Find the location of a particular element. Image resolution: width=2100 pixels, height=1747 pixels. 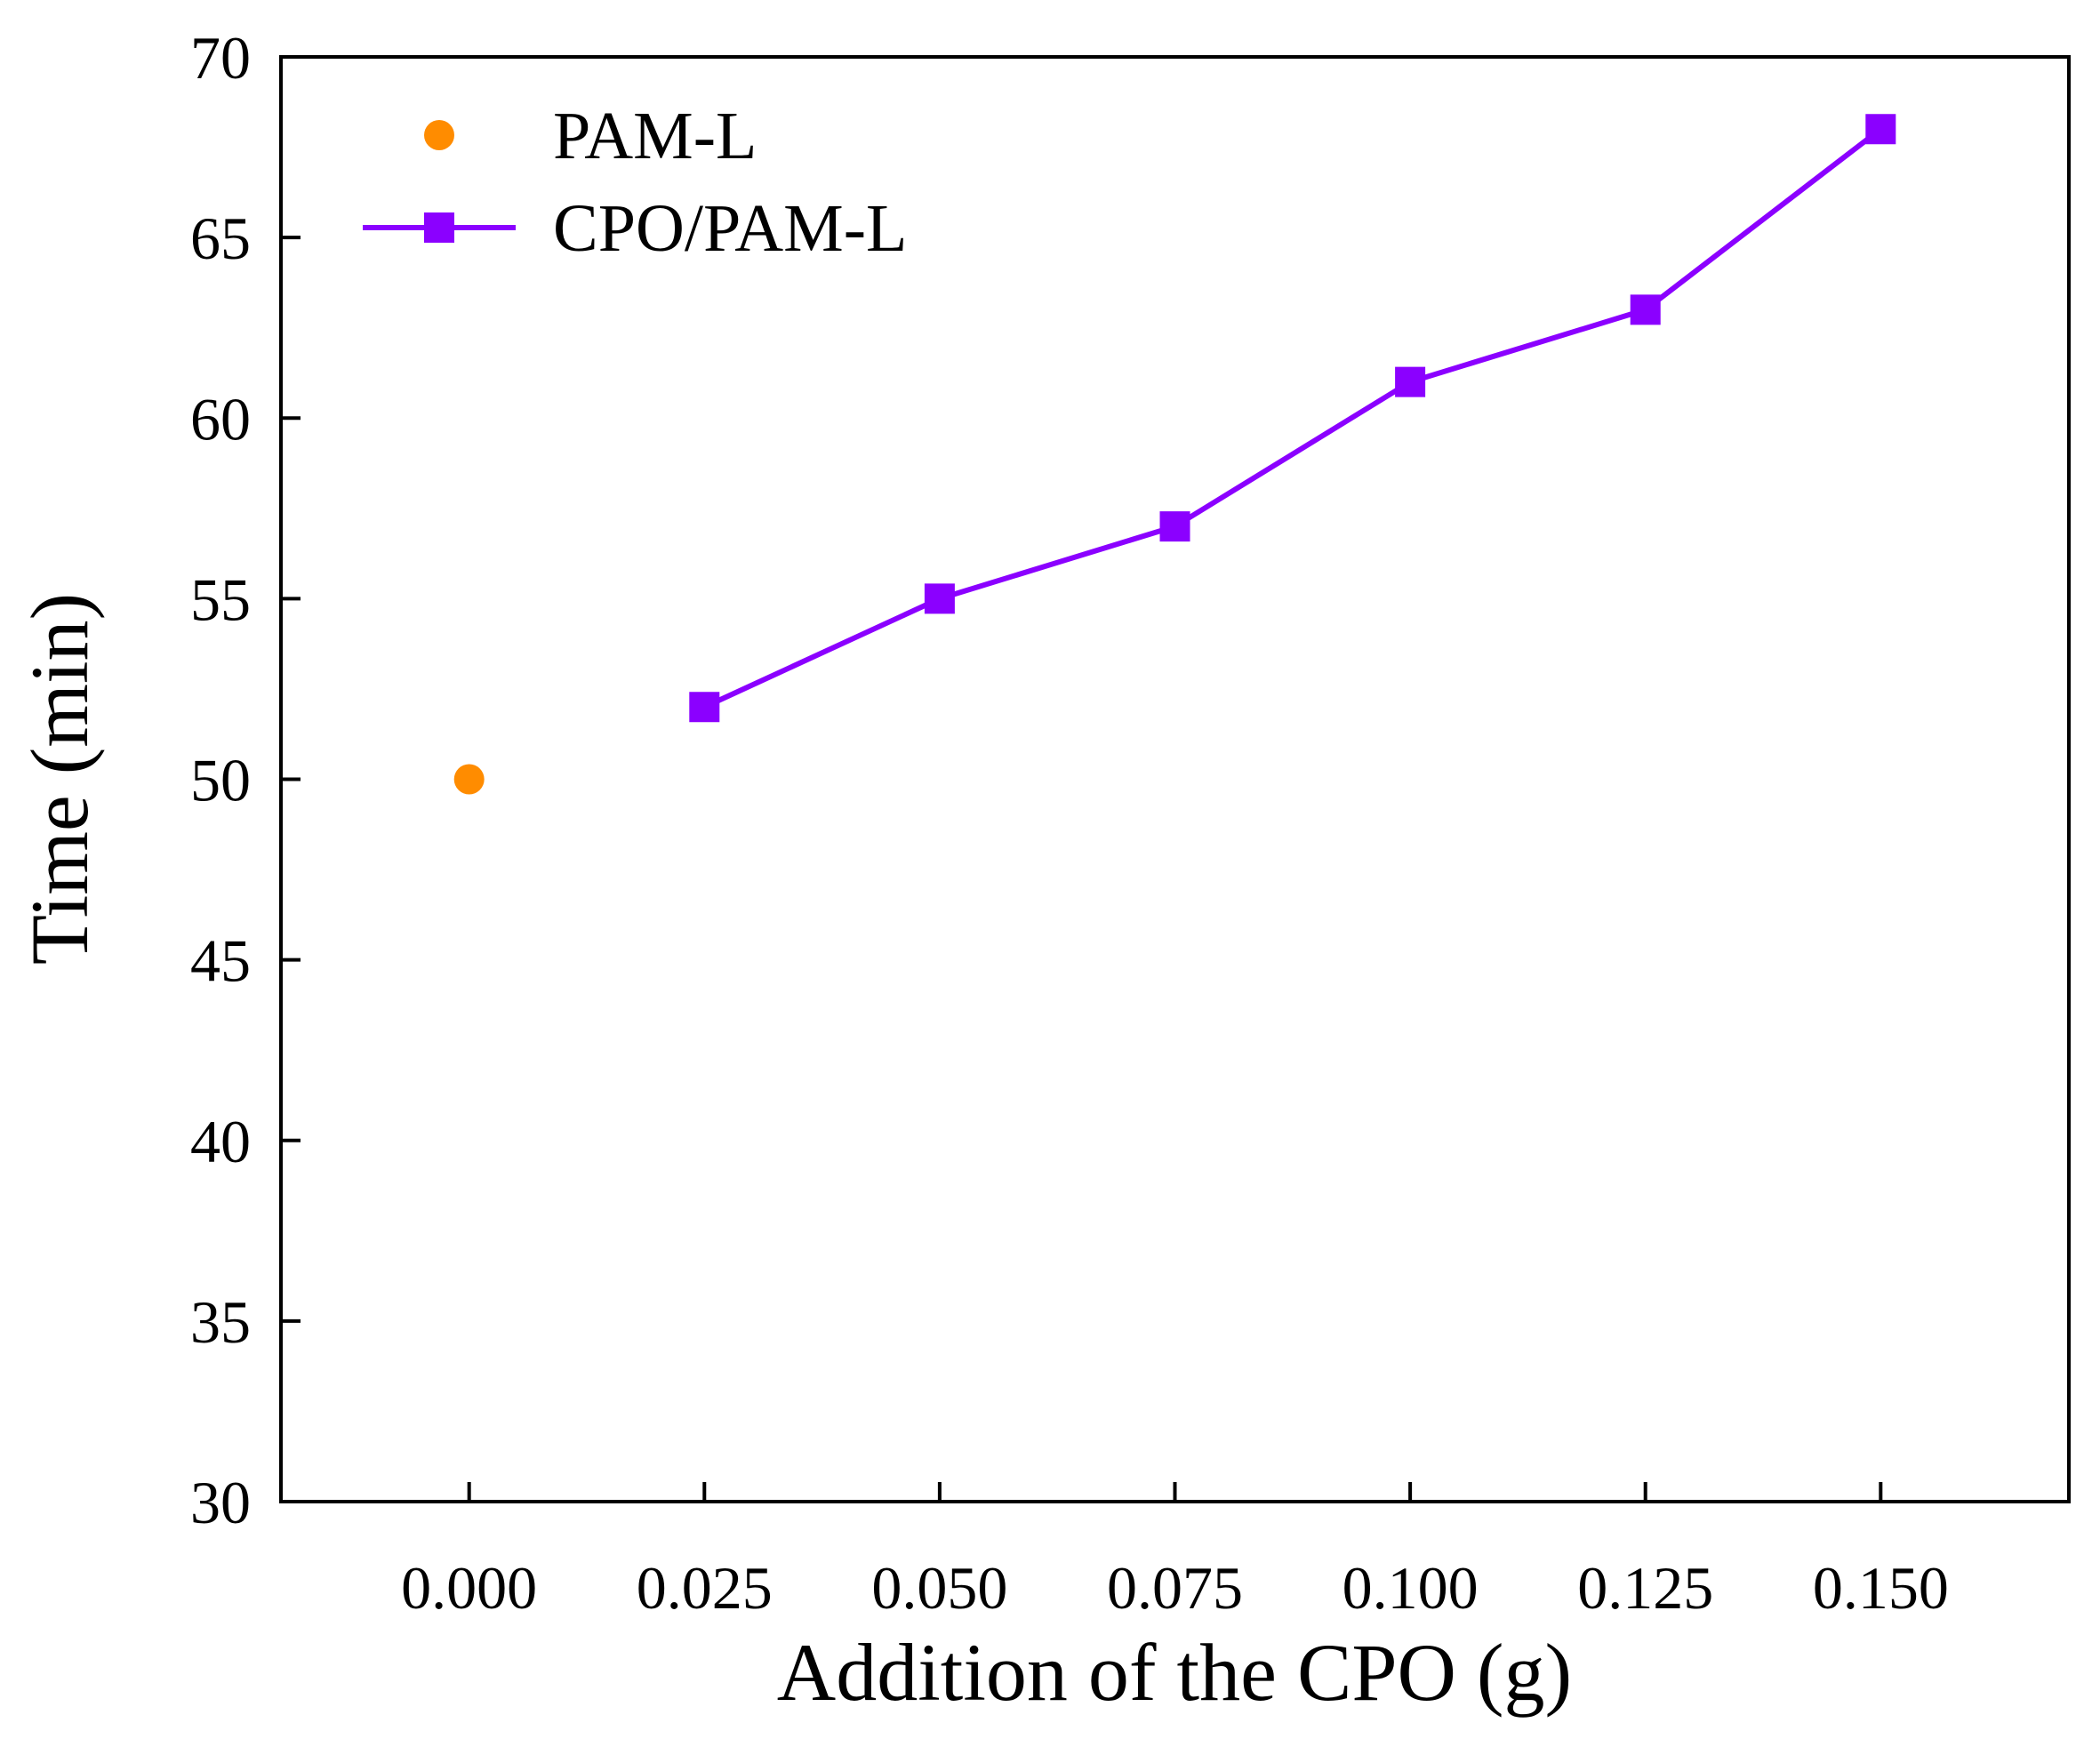

x-tick-label: 0.125 is located at coordinates (1645, 1588).